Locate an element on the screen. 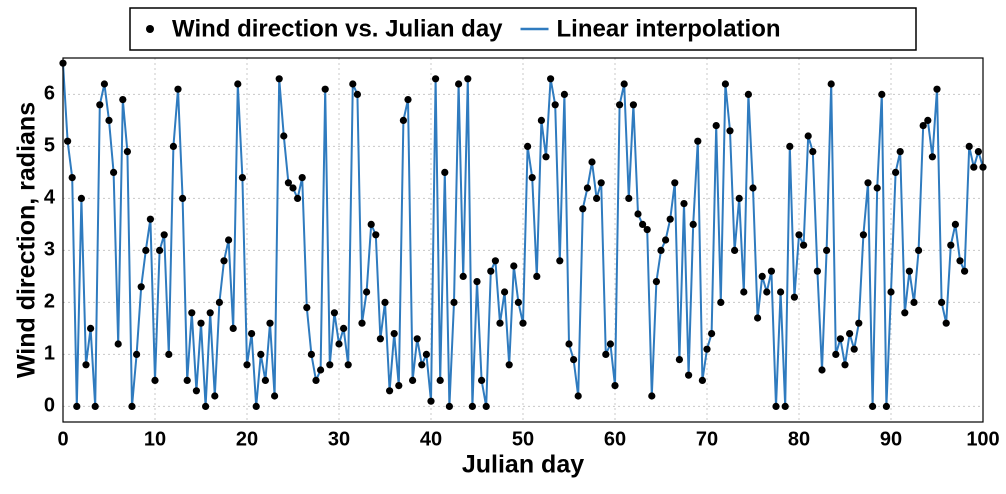  y-axis-label: Wind direction, radians is located at coordinates (27, 240).